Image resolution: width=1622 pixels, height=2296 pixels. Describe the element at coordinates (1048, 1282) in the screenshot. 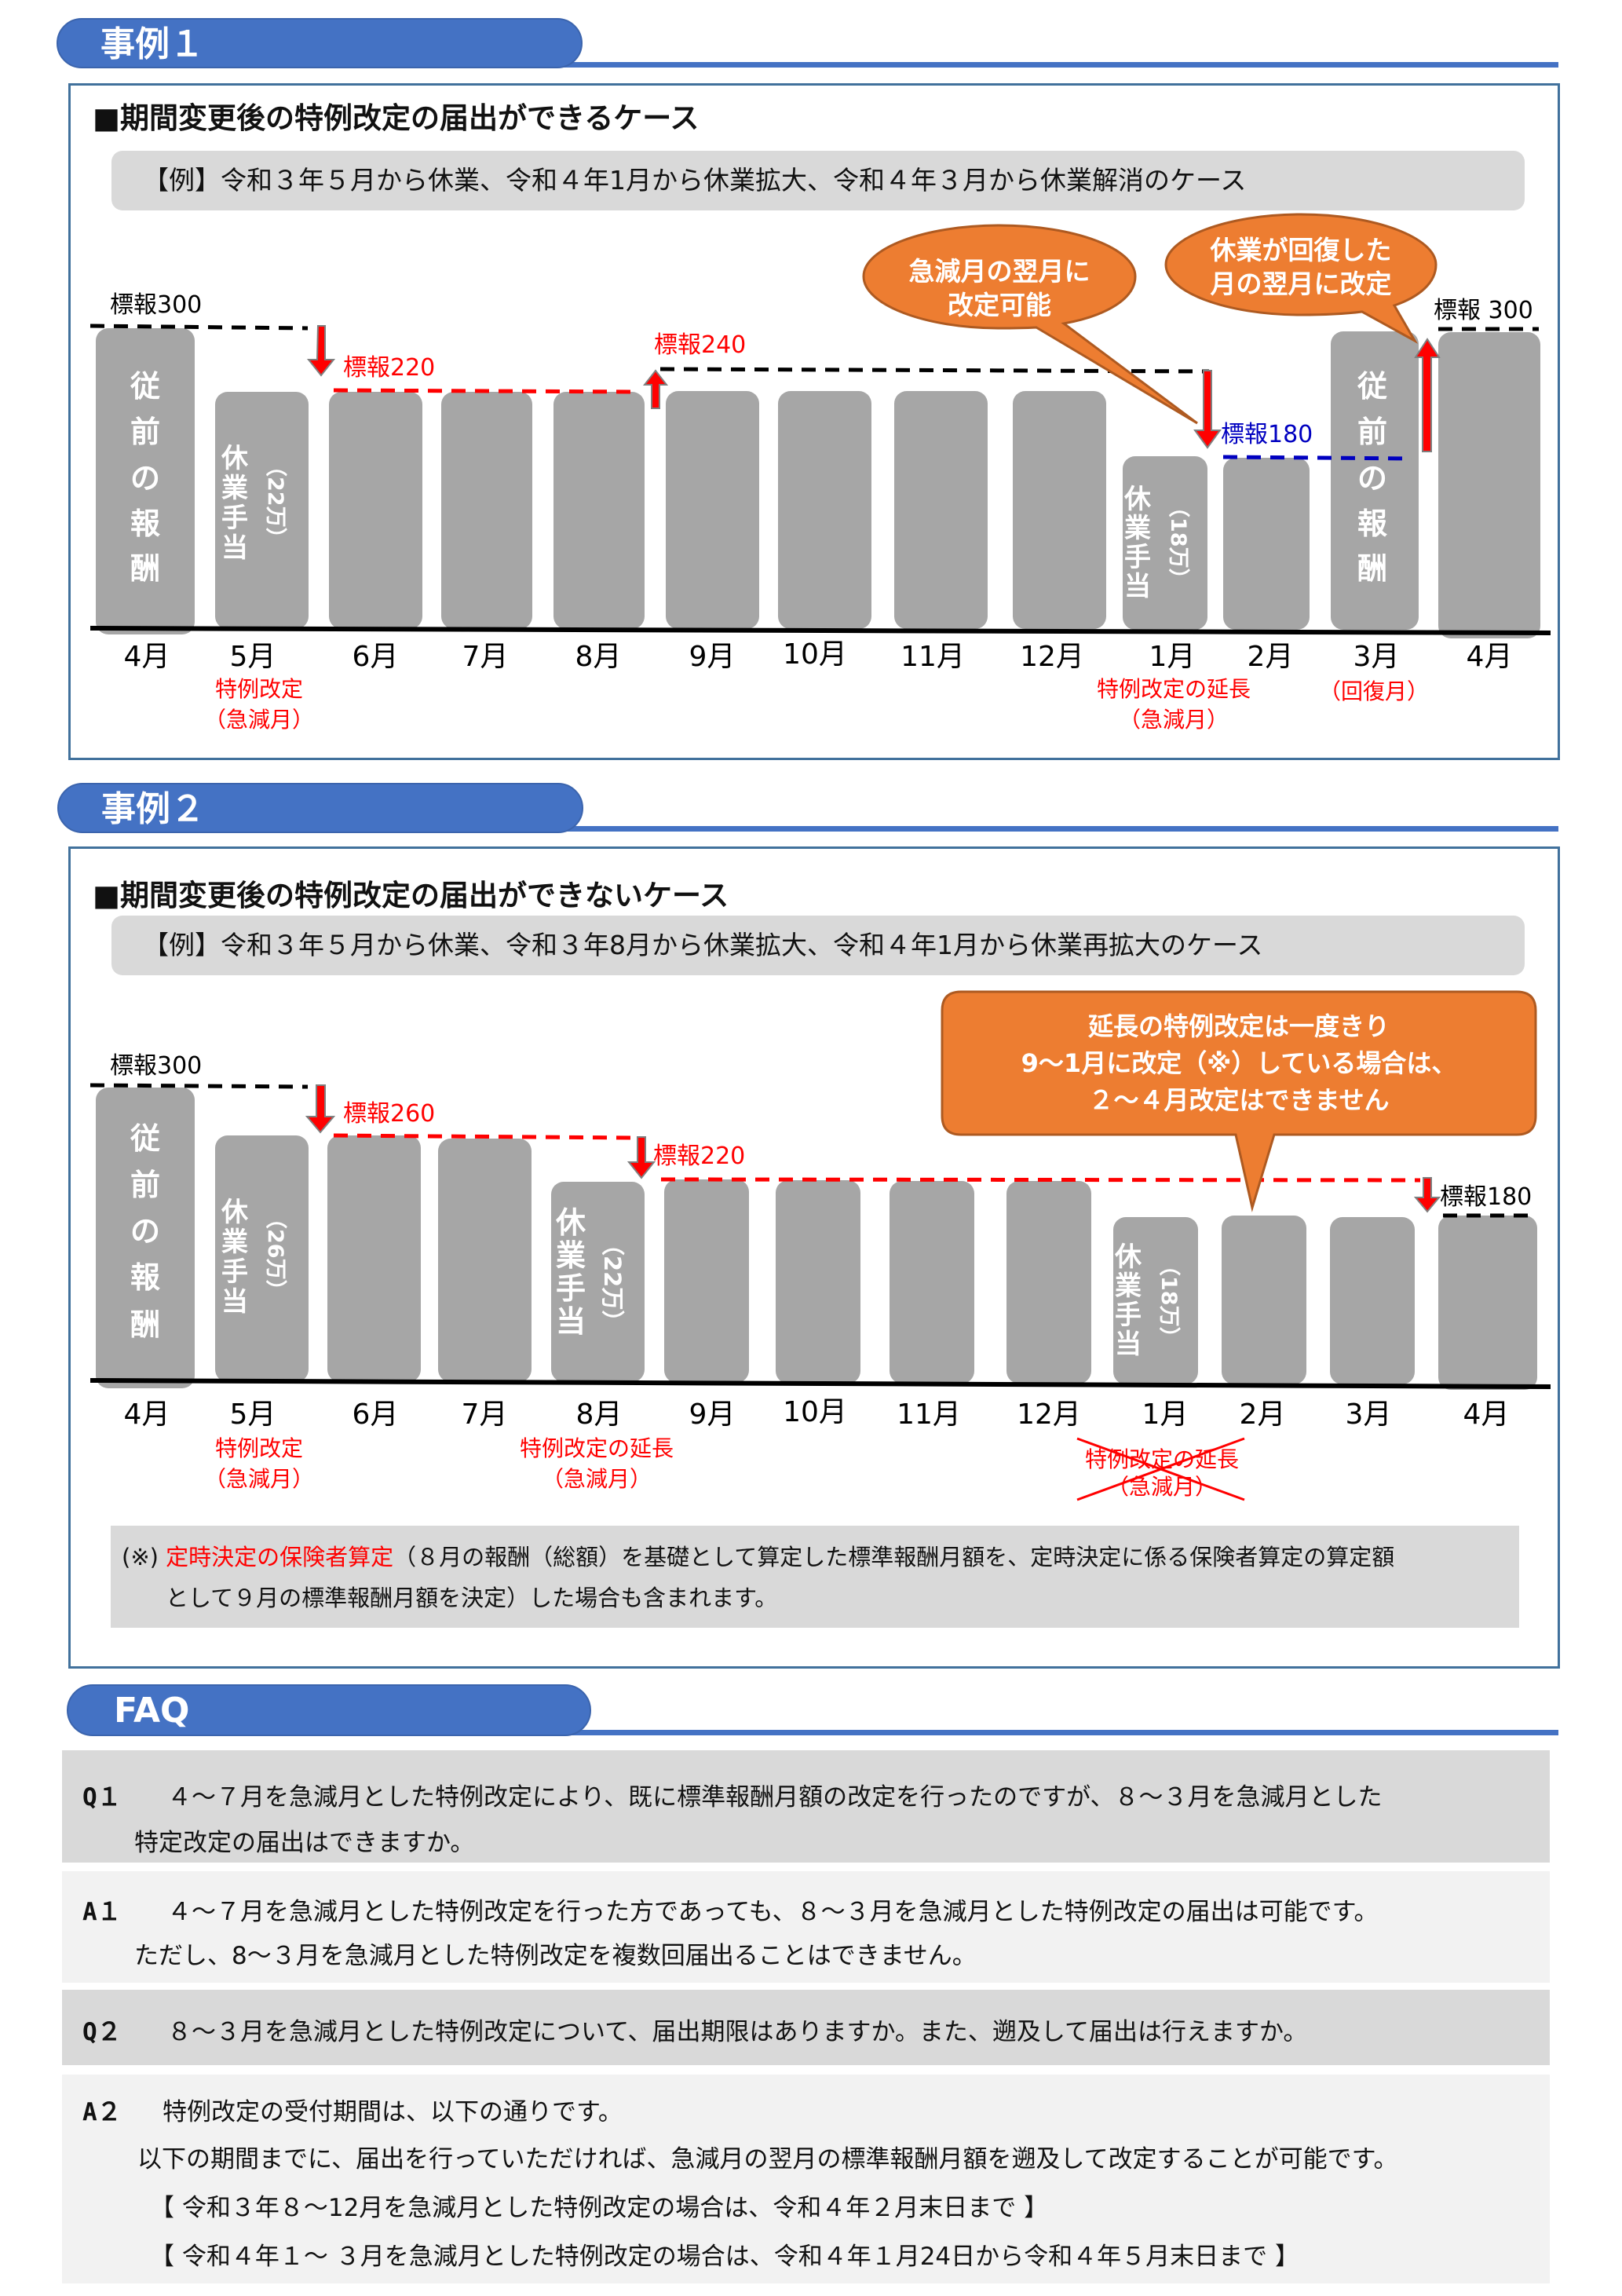

I see `case2-bar-dec` at that location.